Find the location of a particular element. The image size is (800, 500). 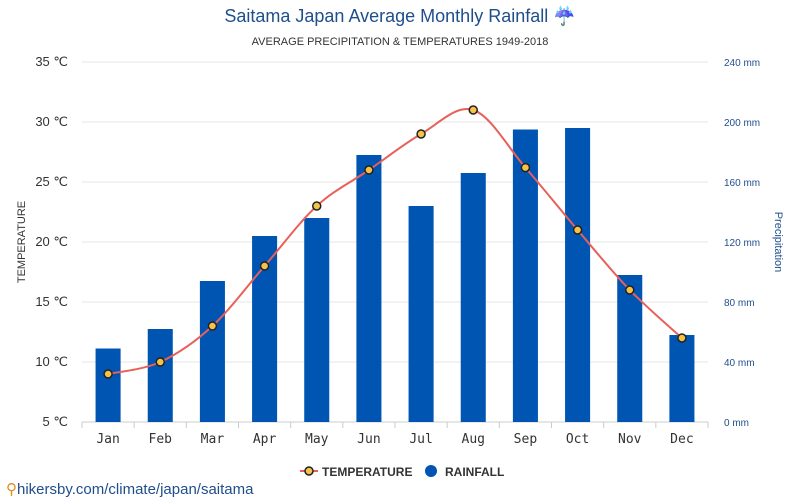

x-tick-label: Nov is located at coordinates (630, 439).